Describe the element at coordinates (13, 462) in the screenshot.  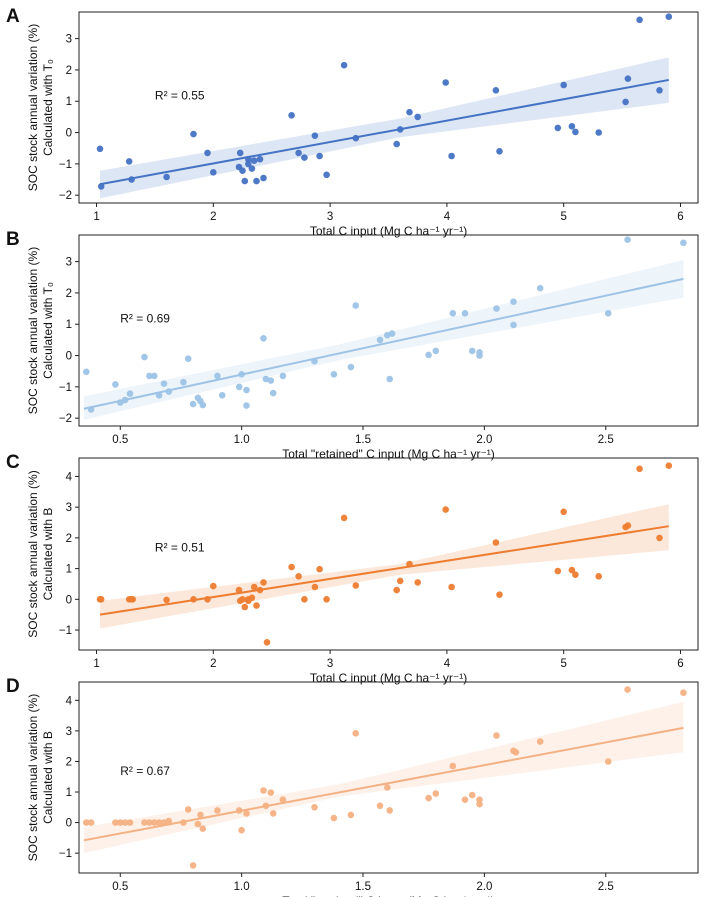
I see `panel-letter-c: C` at that location.